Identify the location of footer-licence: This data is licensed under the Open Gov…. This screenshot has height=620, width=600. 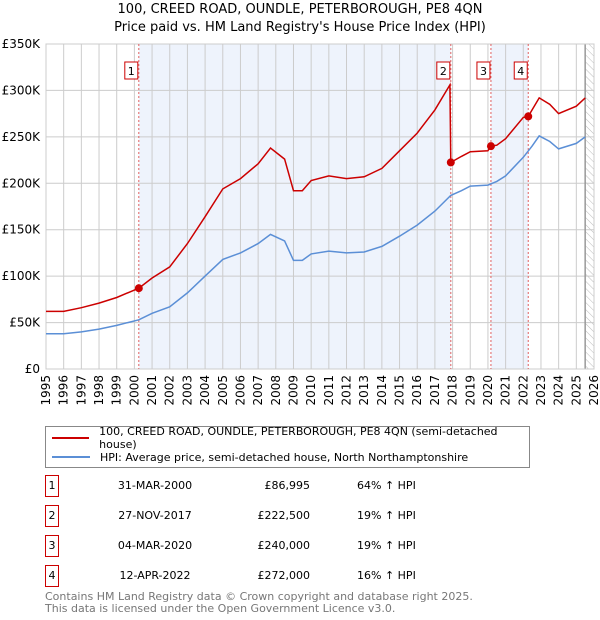
(220, 608).